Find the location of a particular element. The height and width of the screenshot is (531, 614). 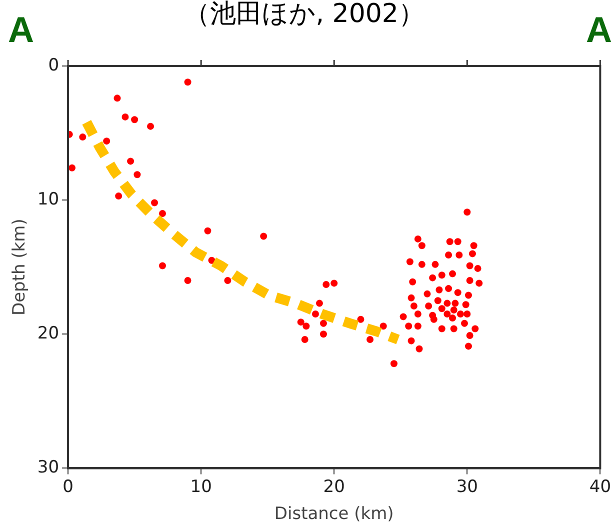

x-tick-label: 10 is located at coordinates (201, 486).